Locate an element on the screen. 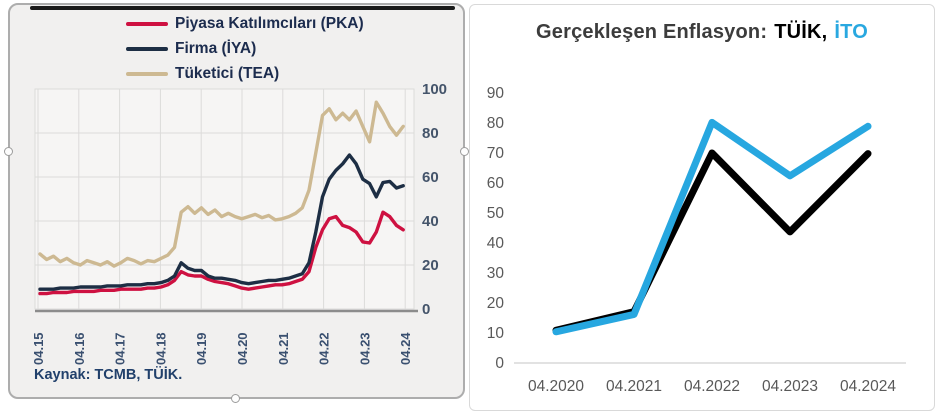 The image size is (940, 419). x-axis-tick-label: 04.21 is located at coordinates (283, 348).